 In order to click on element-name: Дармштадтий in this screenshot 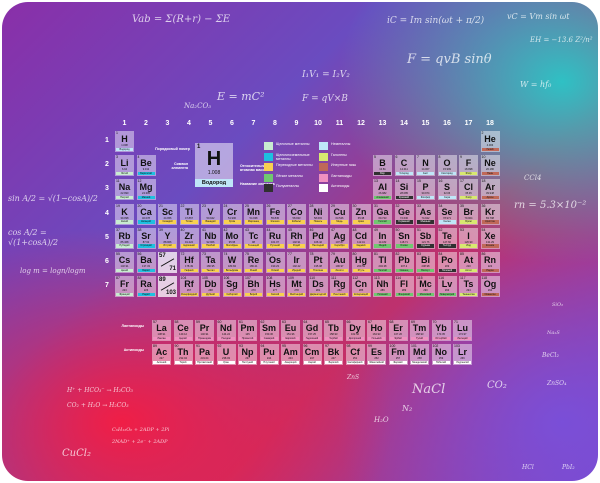, I will do `click(318, 294)`.